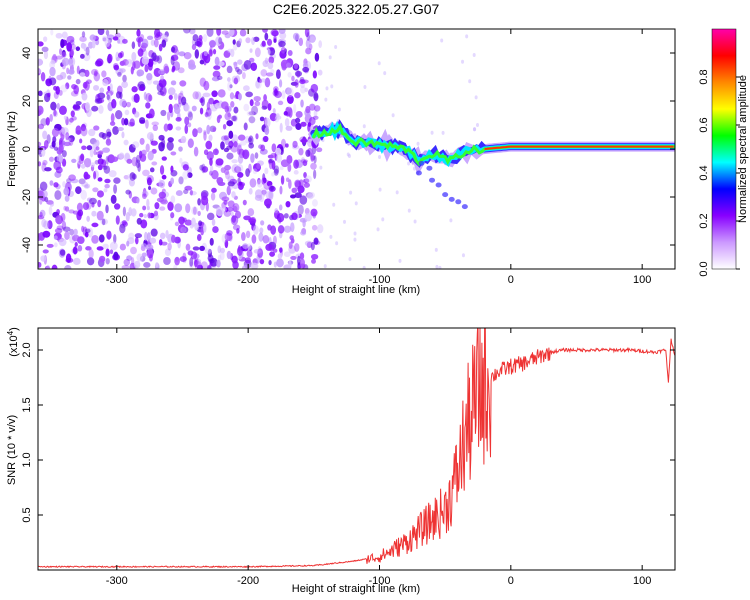 This screenshot has height=600, width=750. Describe the element at coordinates (642, 280) in the screenshot. I see `spectrogram-x-tick-label: 100` at that location.